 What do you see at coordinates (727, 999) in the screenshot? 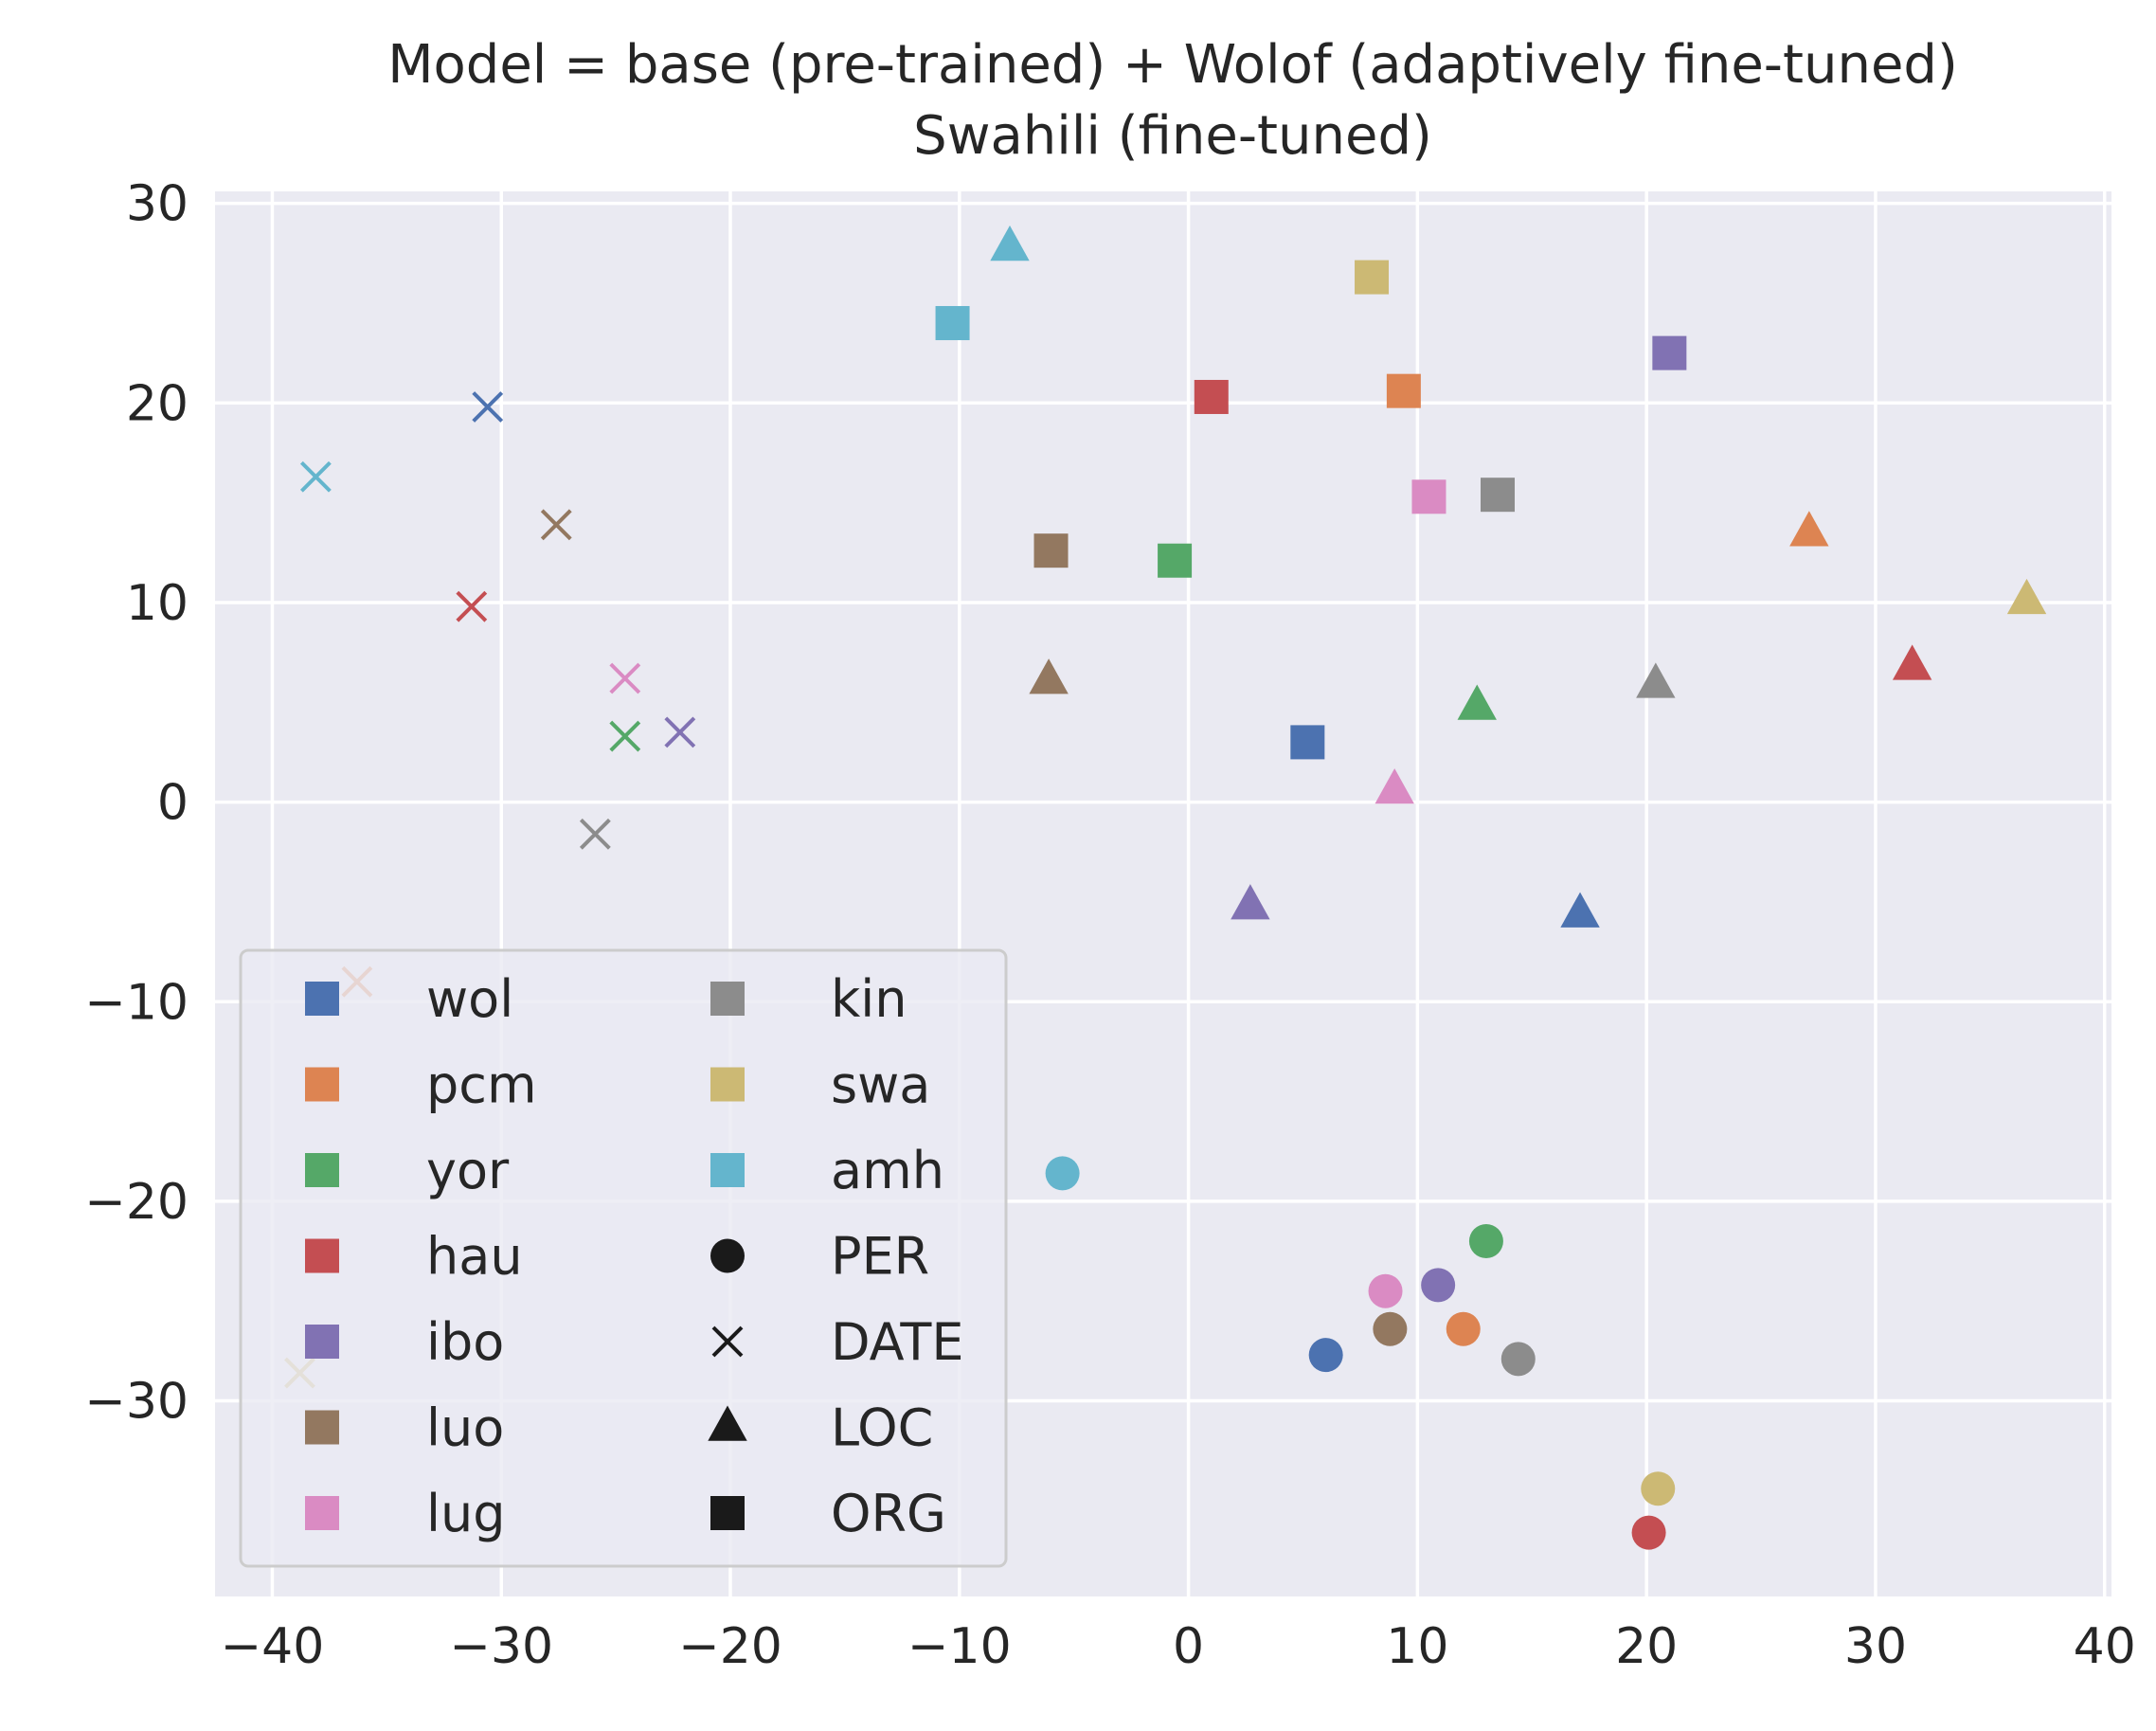
I see `legend-marker-kin` at bounding box center [727, 999].